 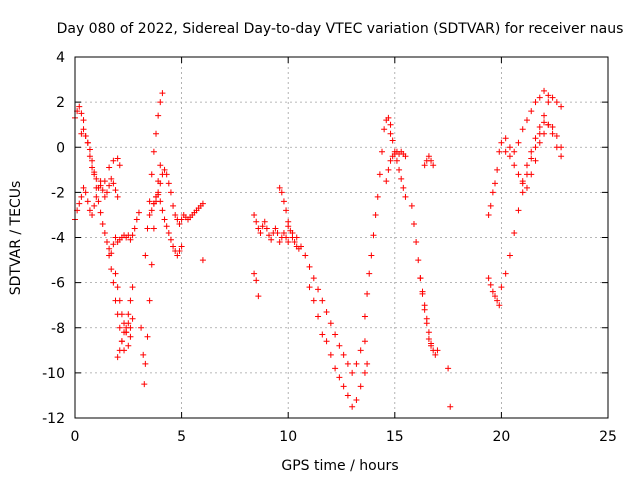 What do you see at coordinates (53, 374) in the screenshot?
I see `y-tick-label: -10` at bounding box center [53, 374].